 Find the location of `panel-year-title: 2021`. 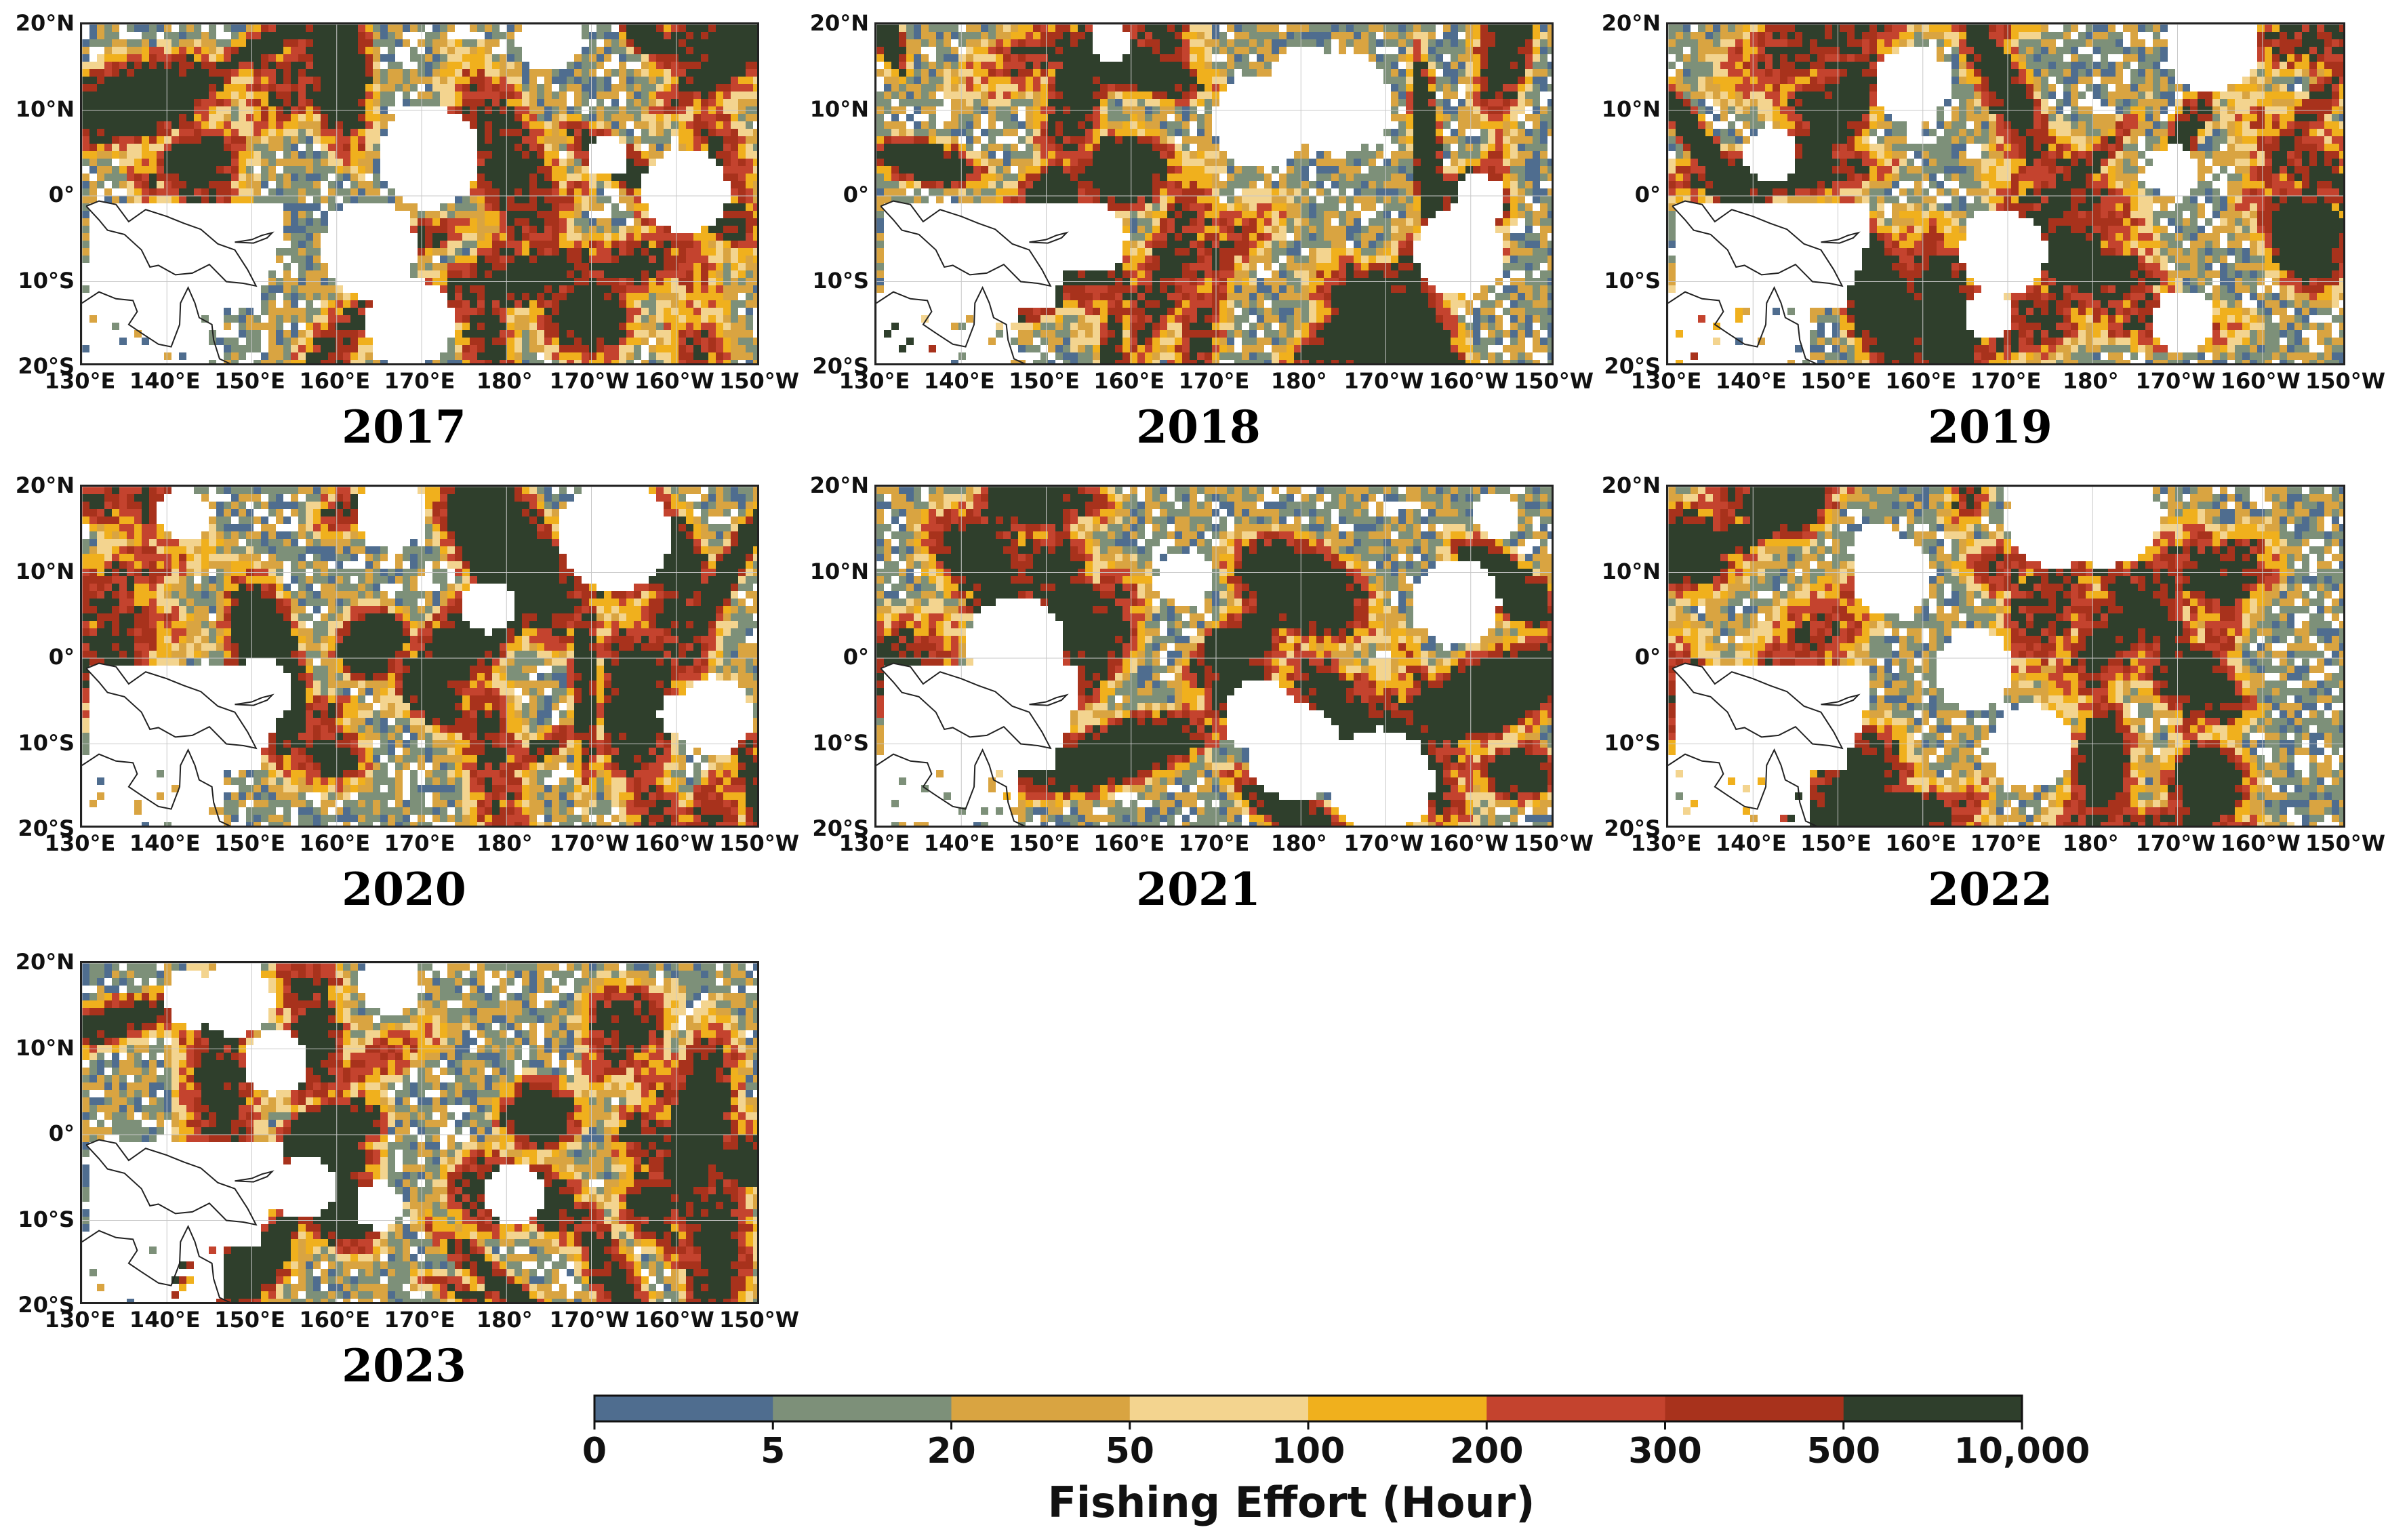

panel-year-title: 2021 is located at coordinates (1198, 890).